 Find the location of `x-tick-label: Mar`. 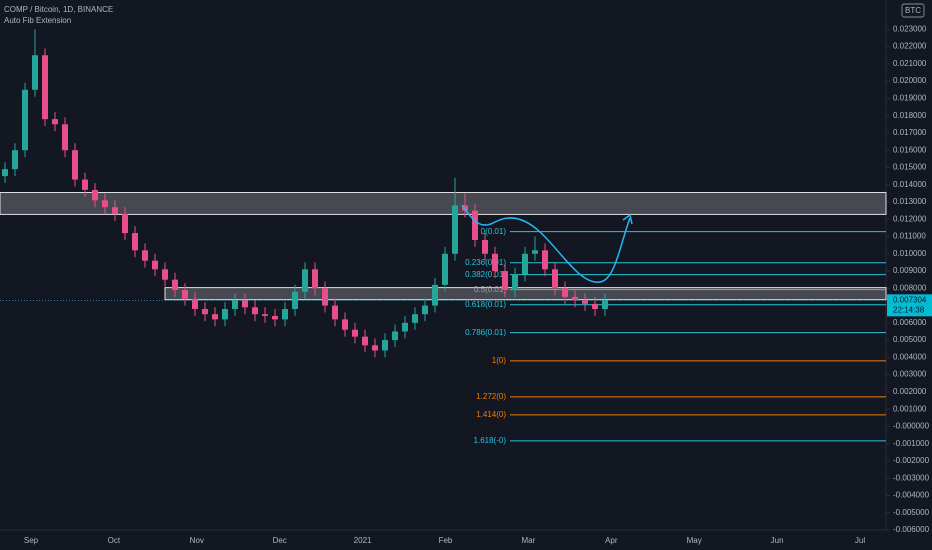

x-tick-label: Mar is located at coordinates (529, 540).